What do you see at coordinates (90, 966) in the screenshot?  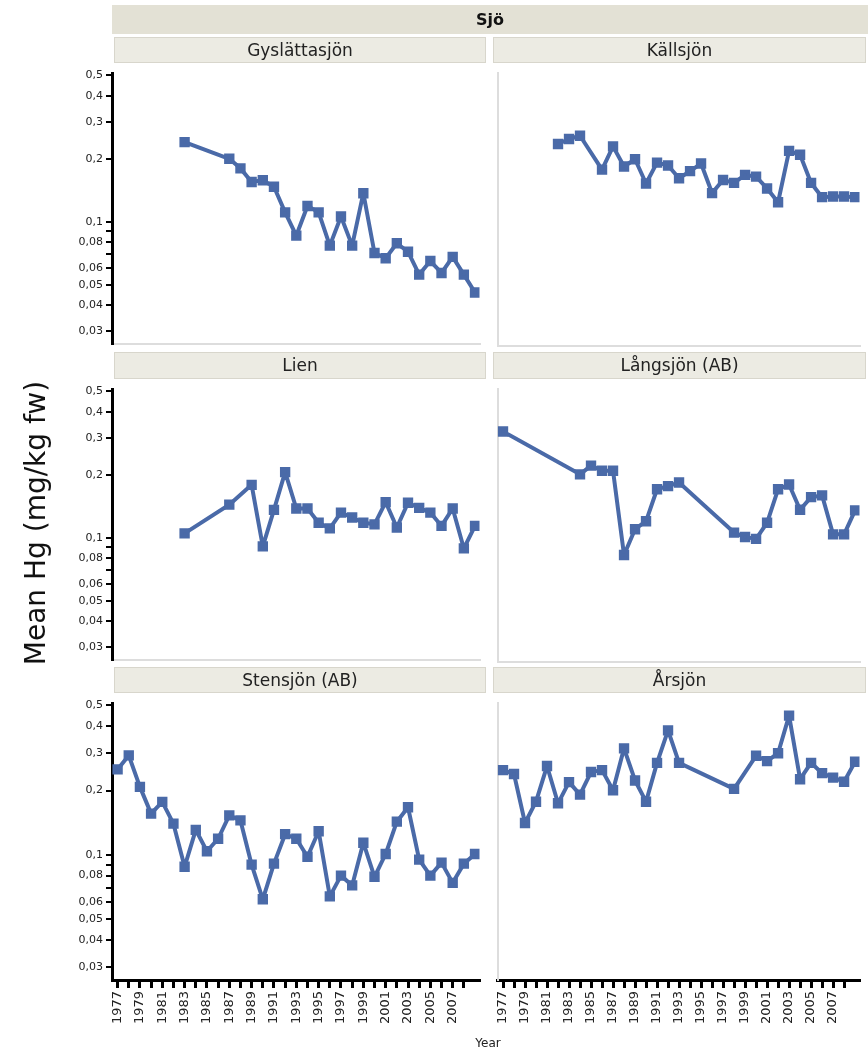 I see `y-tick-label: 0,03` at bounding box center [90, 966].